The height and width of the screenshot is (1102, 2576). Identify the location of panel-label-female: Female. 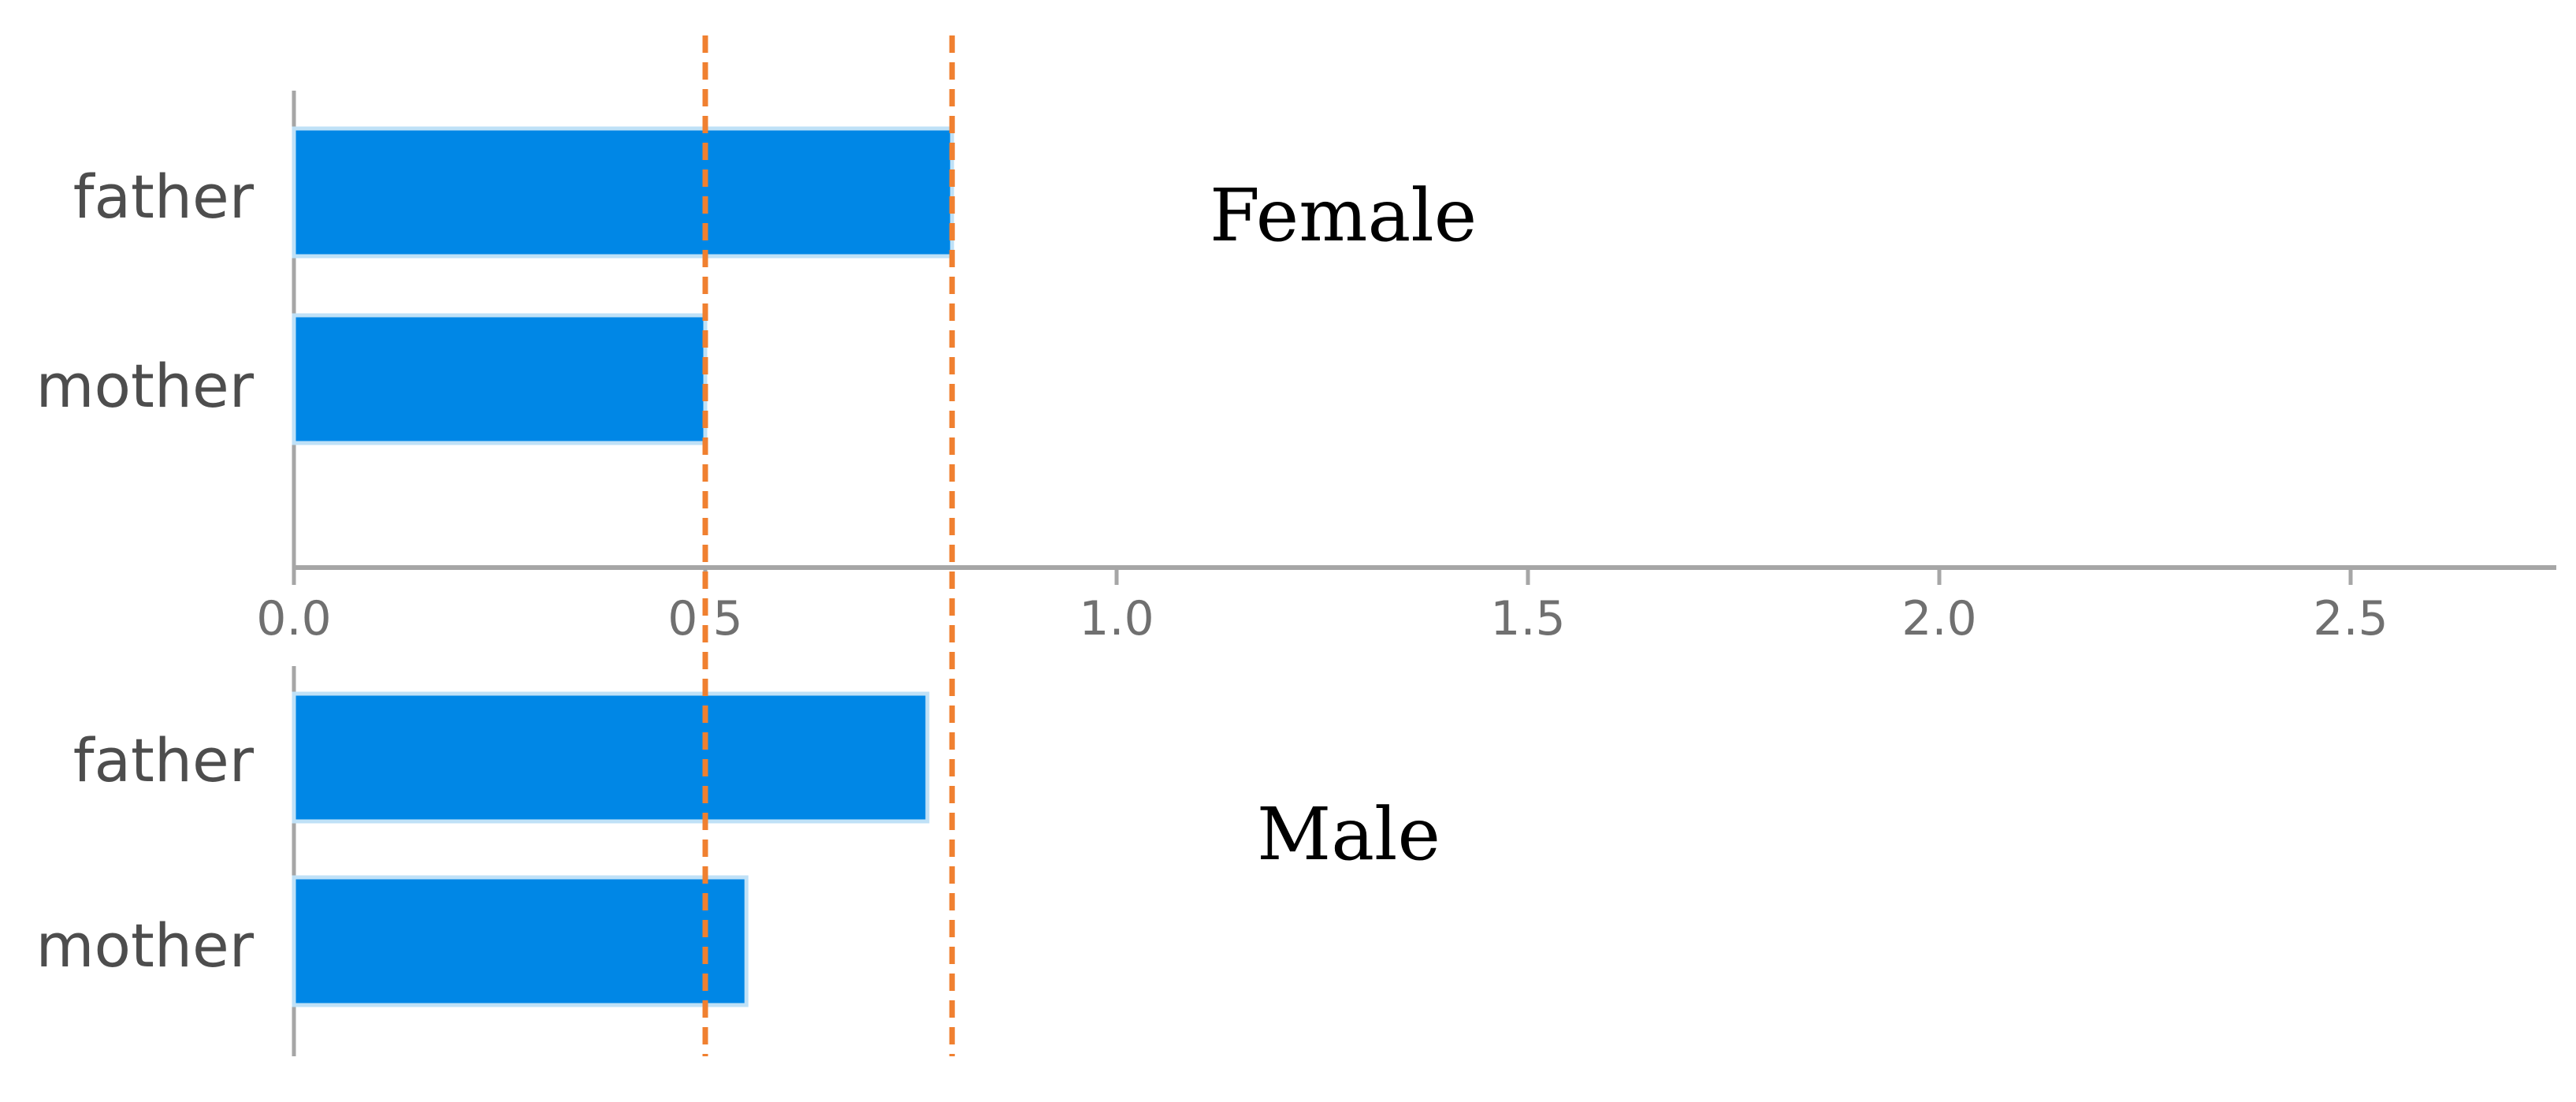
(1343, 215).